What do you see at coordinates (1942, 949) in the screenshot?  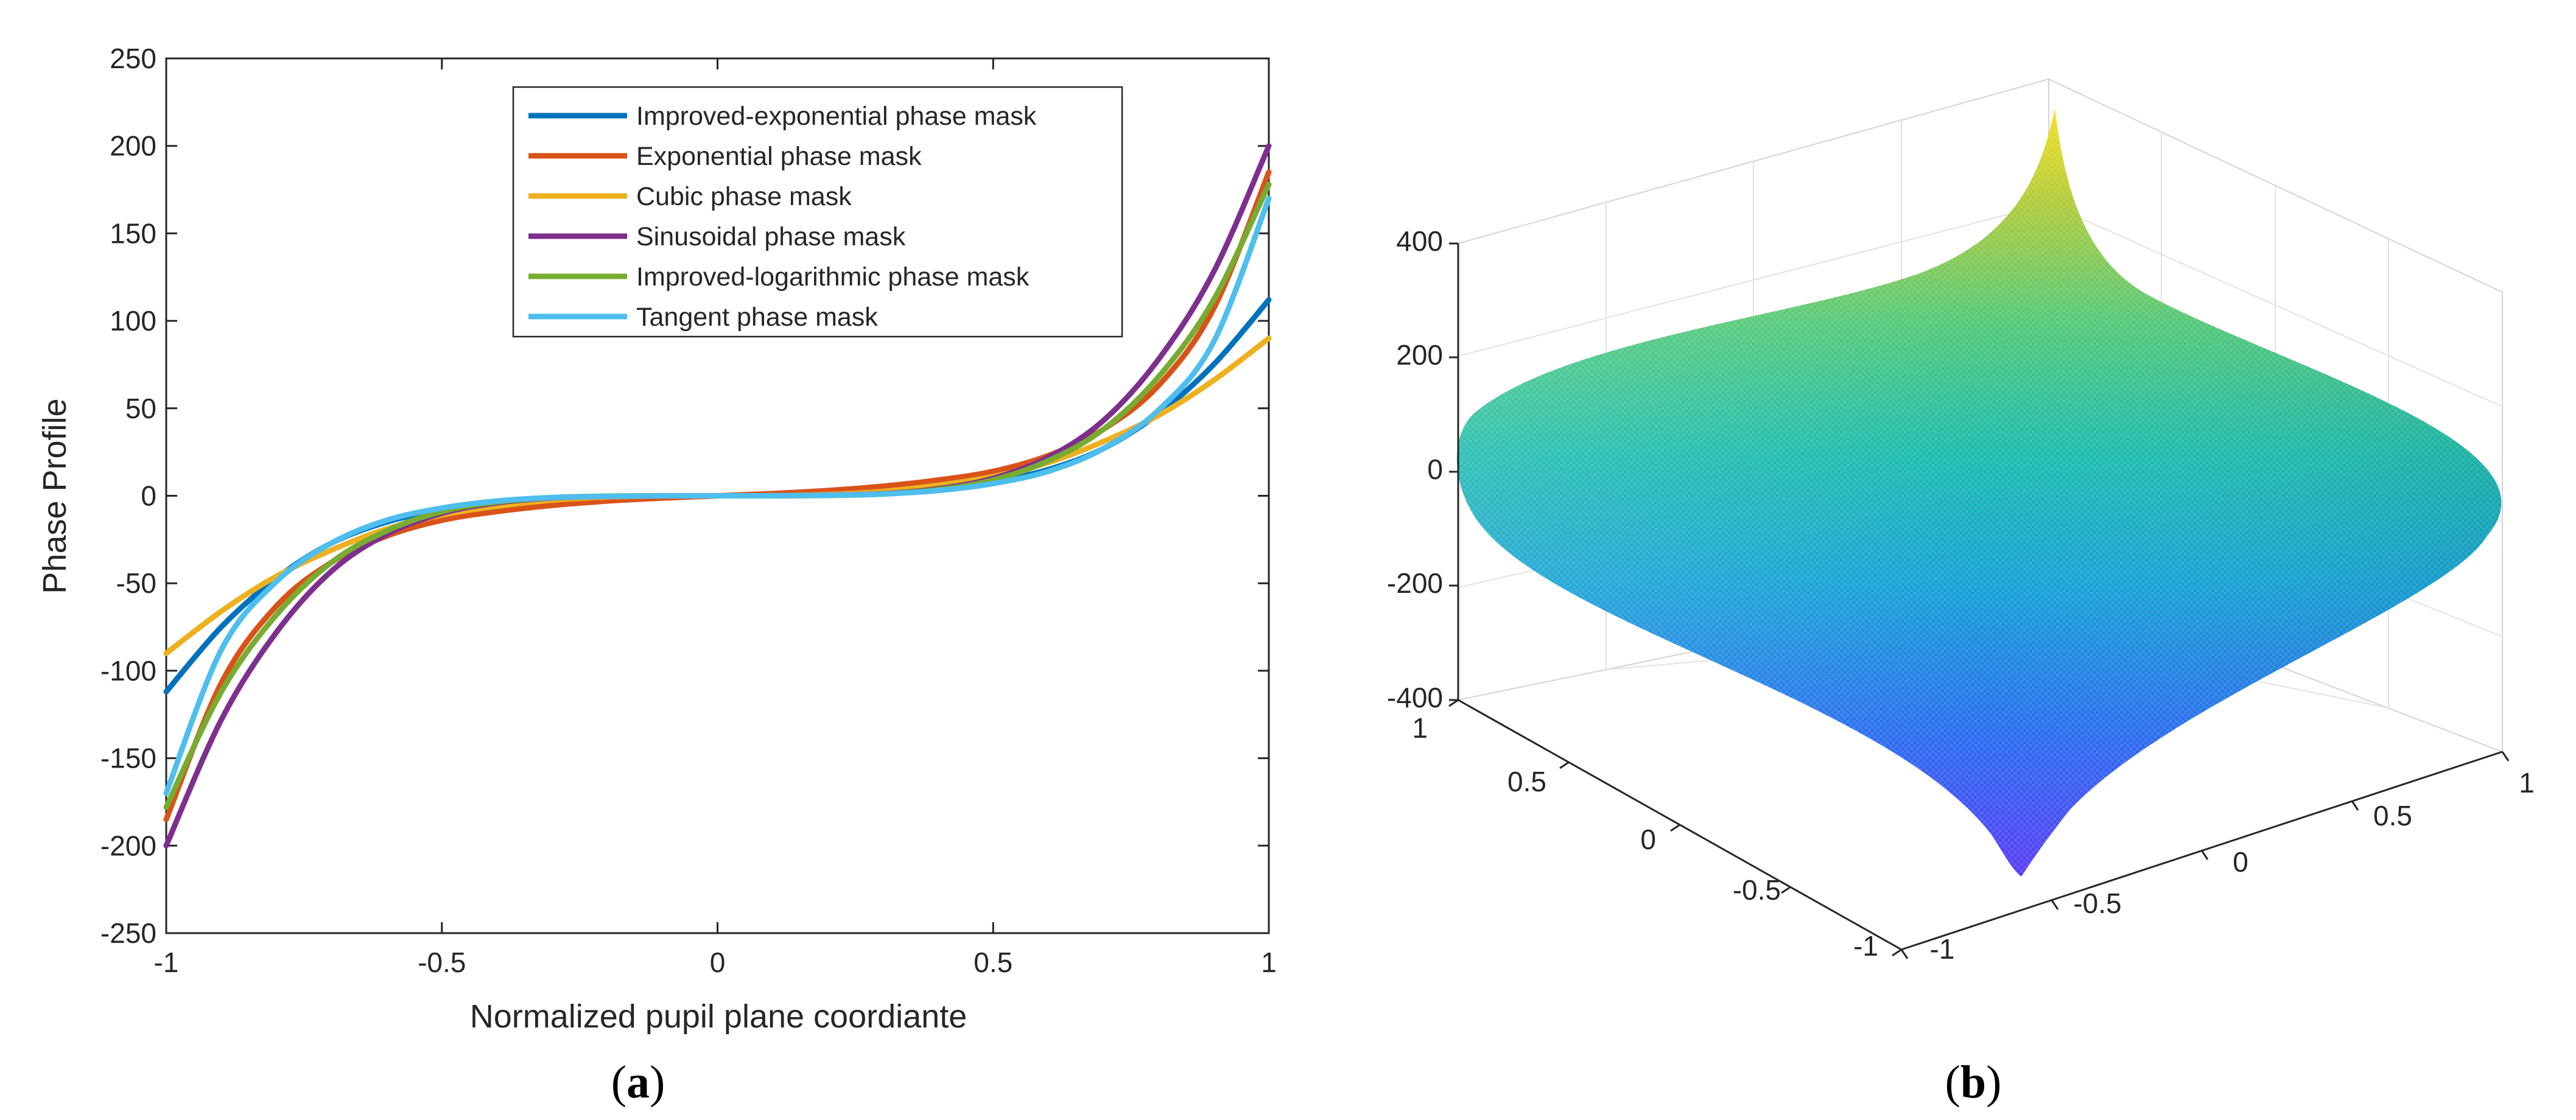 I see `y-tick-label: -1` at bounding box center [1942, 949].